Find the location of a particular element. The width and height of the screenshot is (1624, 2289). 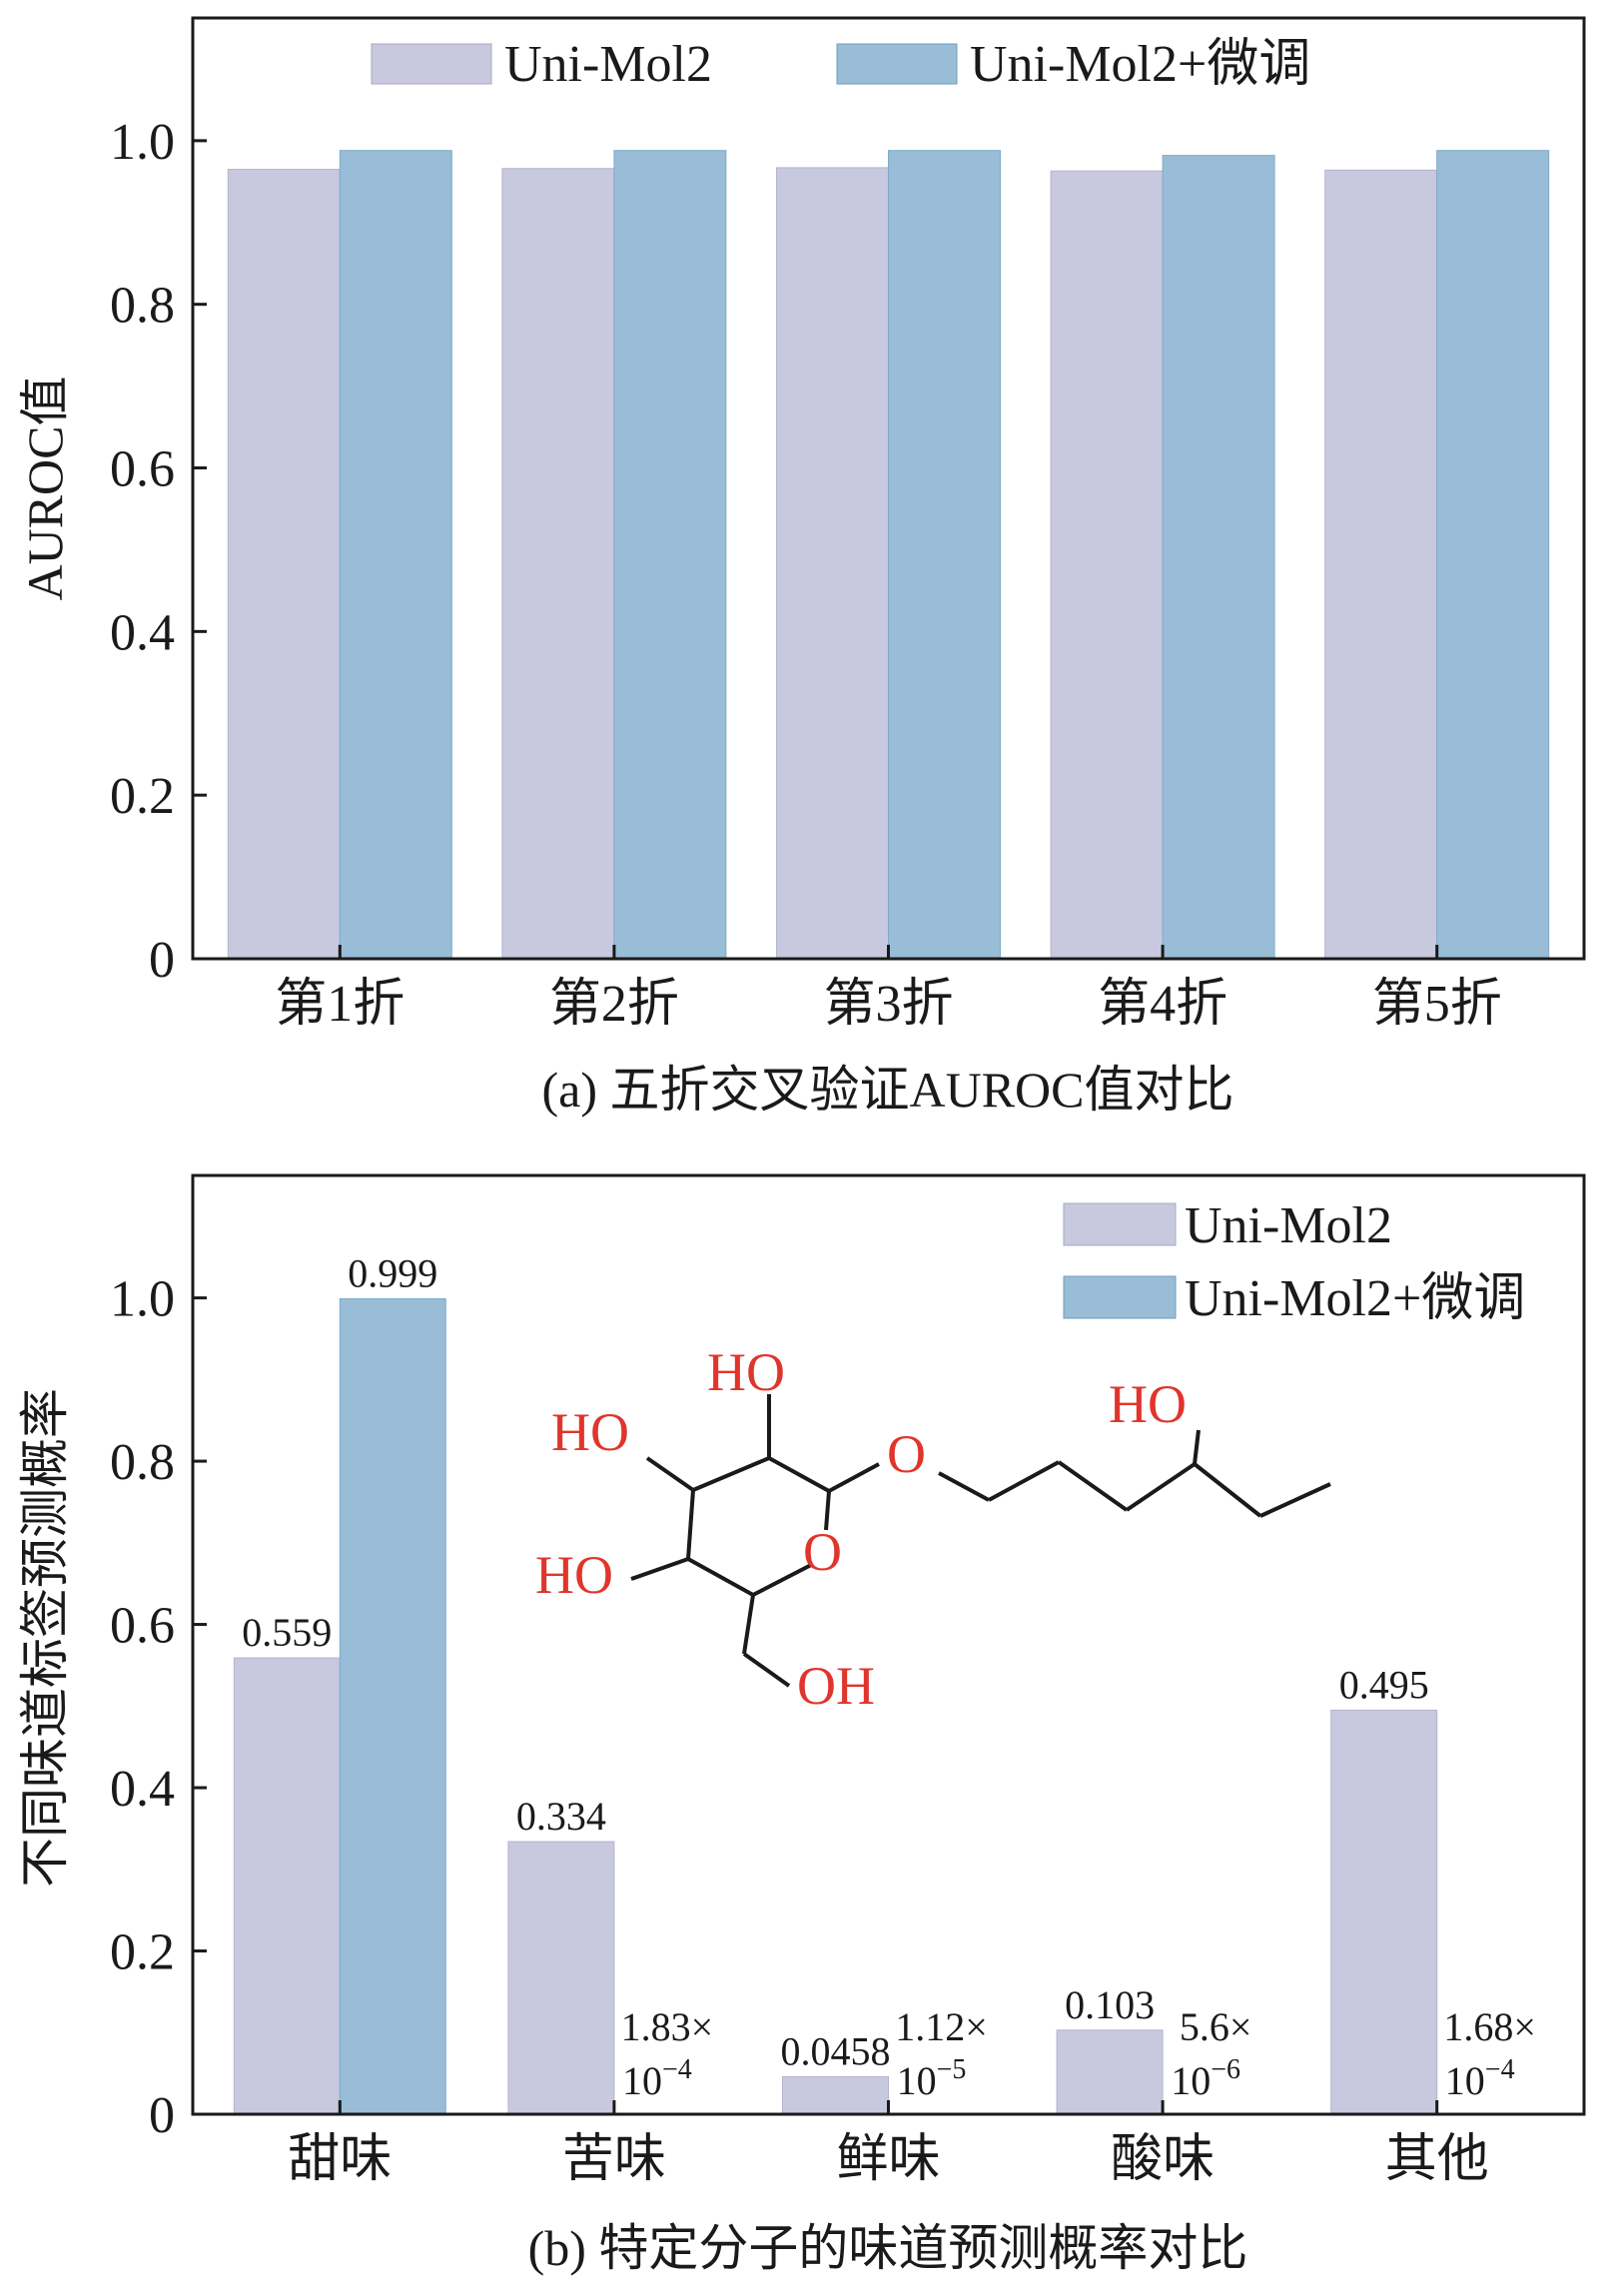

x-tick-label: 其他 is located at coordinates (1437, 2159).